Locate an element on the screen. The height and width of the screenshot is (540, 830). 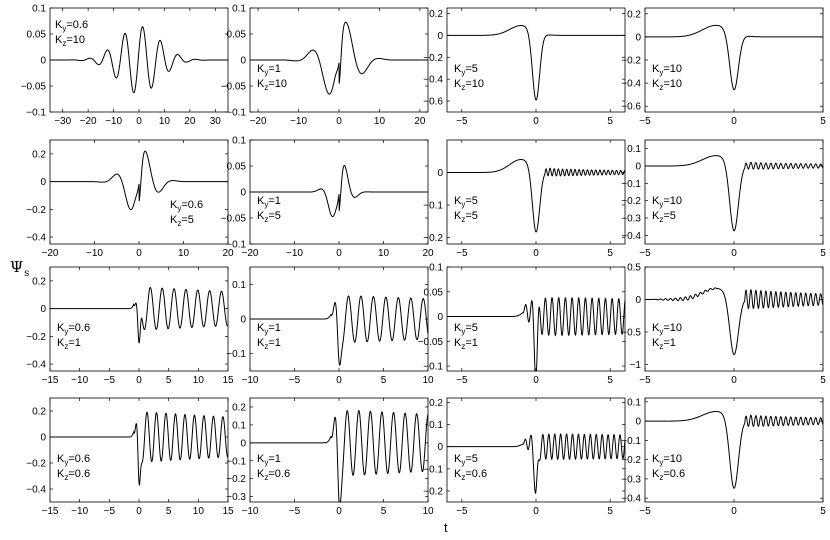
annotation-line-y: Ky=5 is located at coordinates (466, 70).